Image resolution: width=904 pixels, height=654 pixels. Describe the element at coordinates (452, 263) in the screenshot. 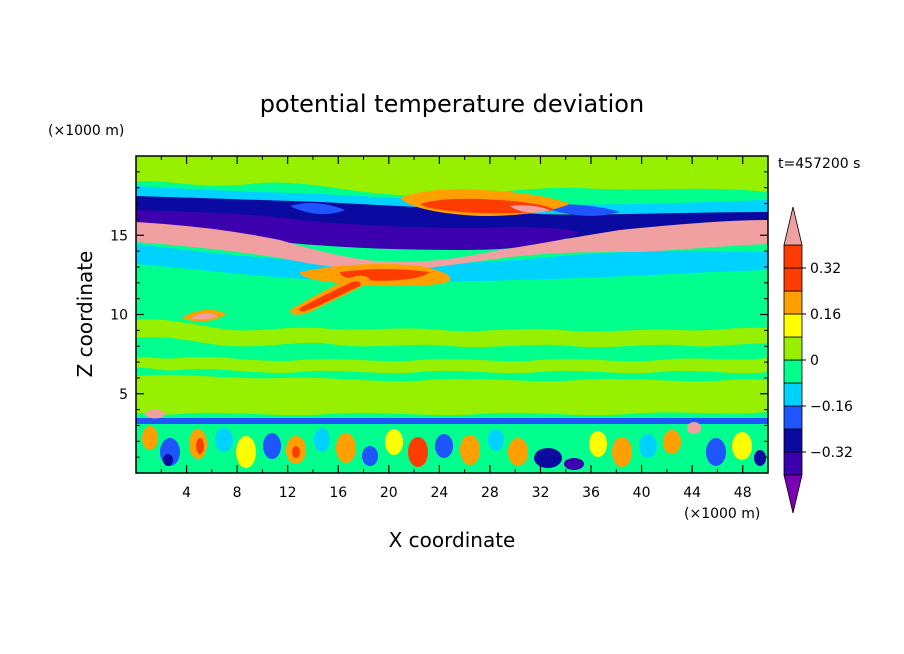

I see `field-cyan-lower` at that location.